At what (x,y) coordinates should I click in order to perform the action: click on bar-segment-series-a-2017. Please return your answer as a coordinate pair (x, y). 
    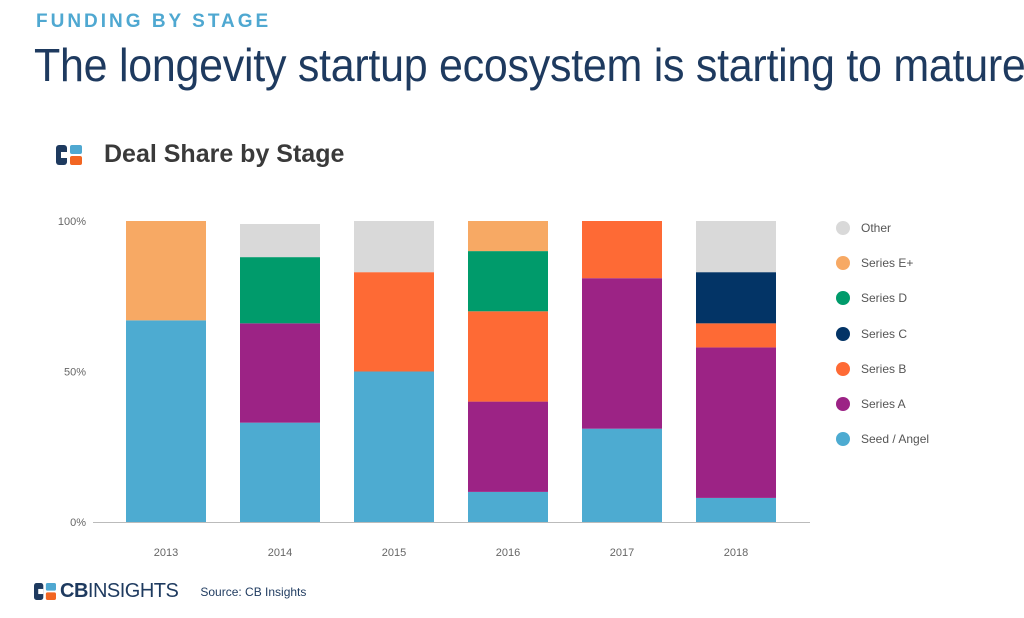
    Looking at the image, I should click on (622, 353).